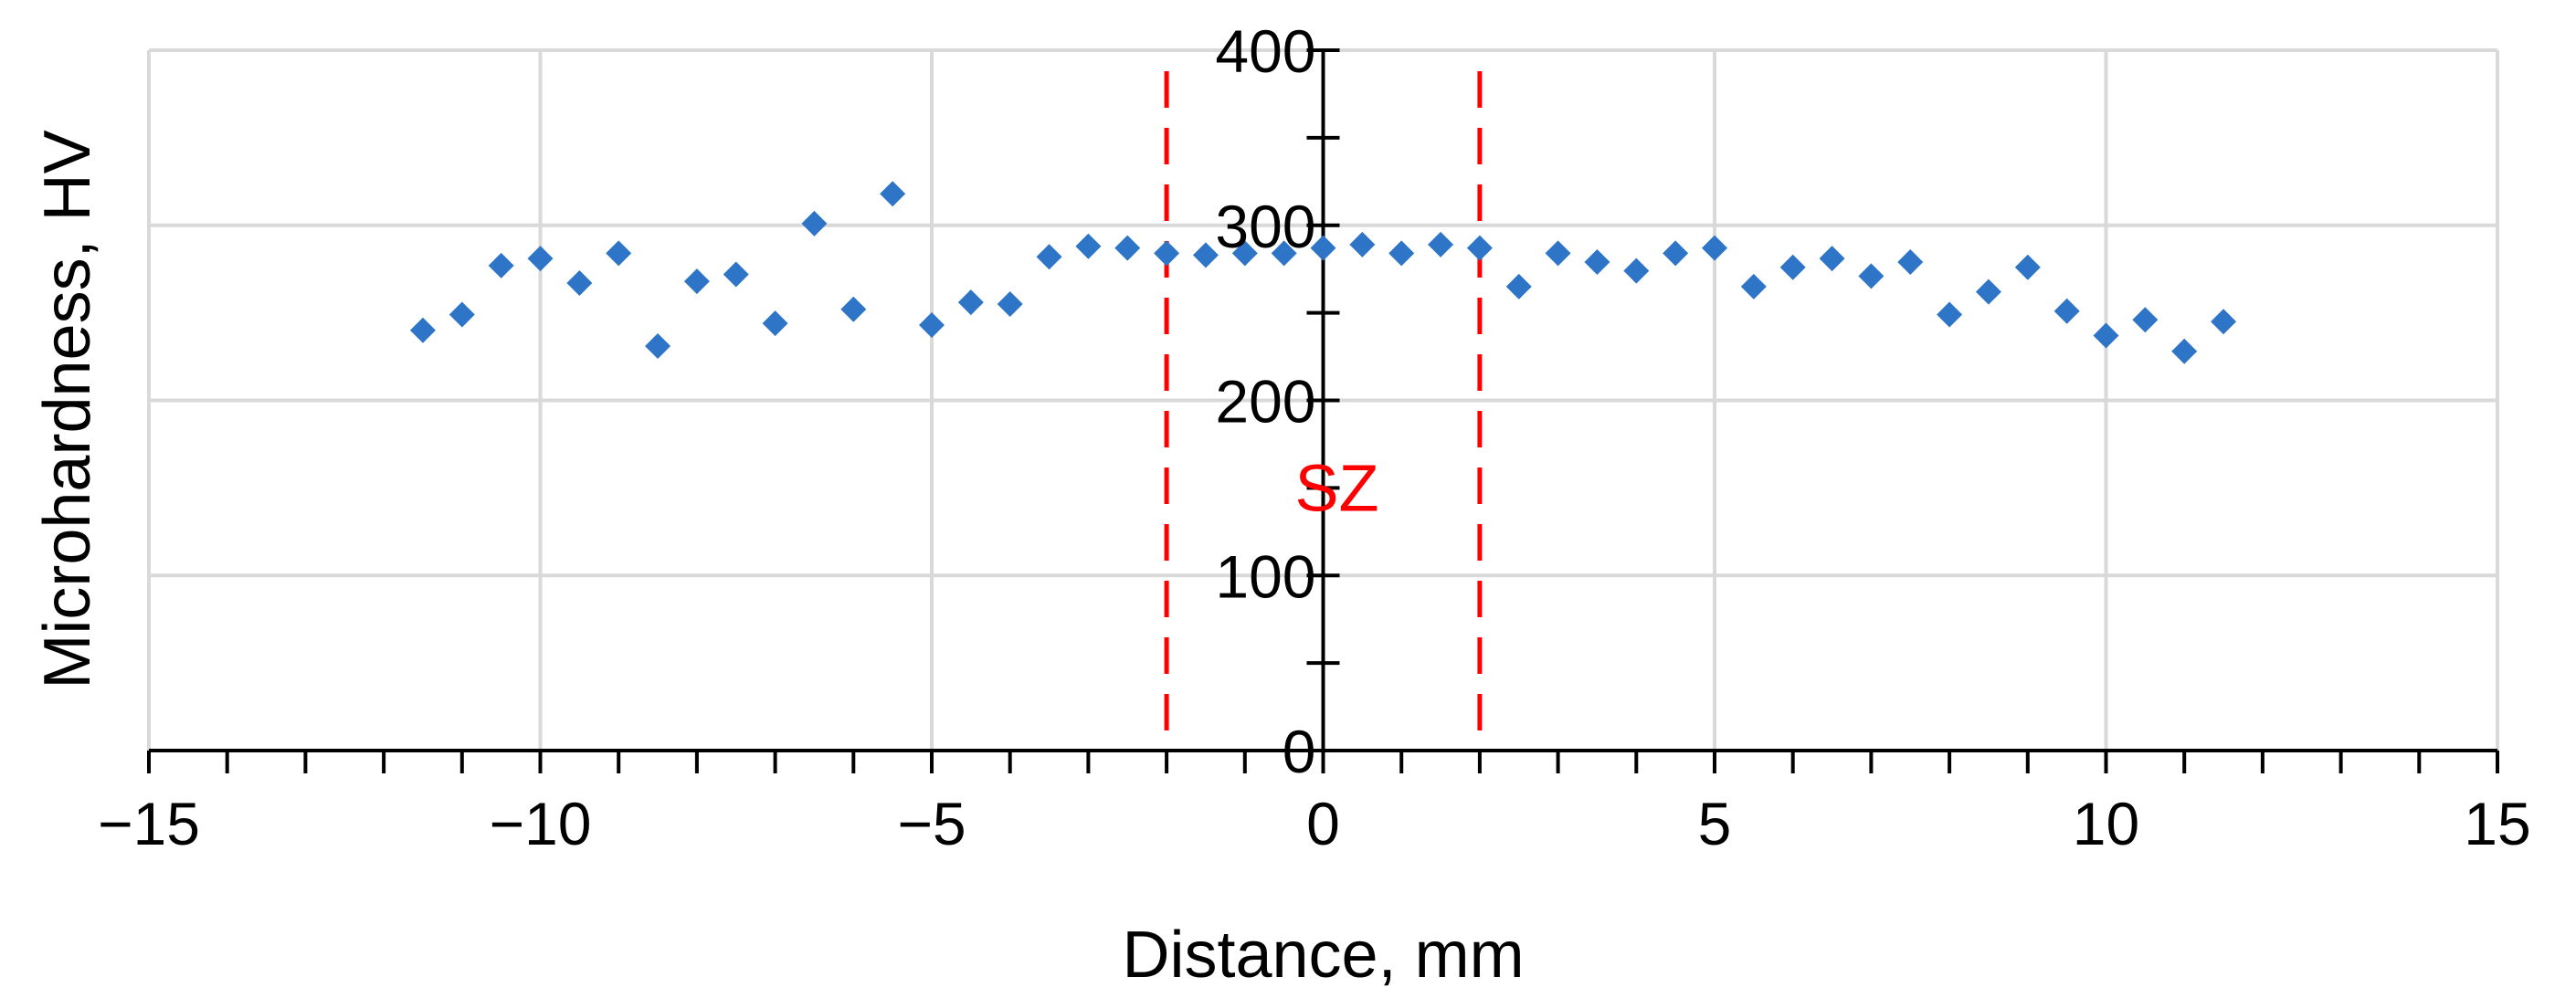  What do you see at coordinates (1715, 823) in the screenshot?
I see `x-tick-label: 5` at bounding box center [1715, 823].